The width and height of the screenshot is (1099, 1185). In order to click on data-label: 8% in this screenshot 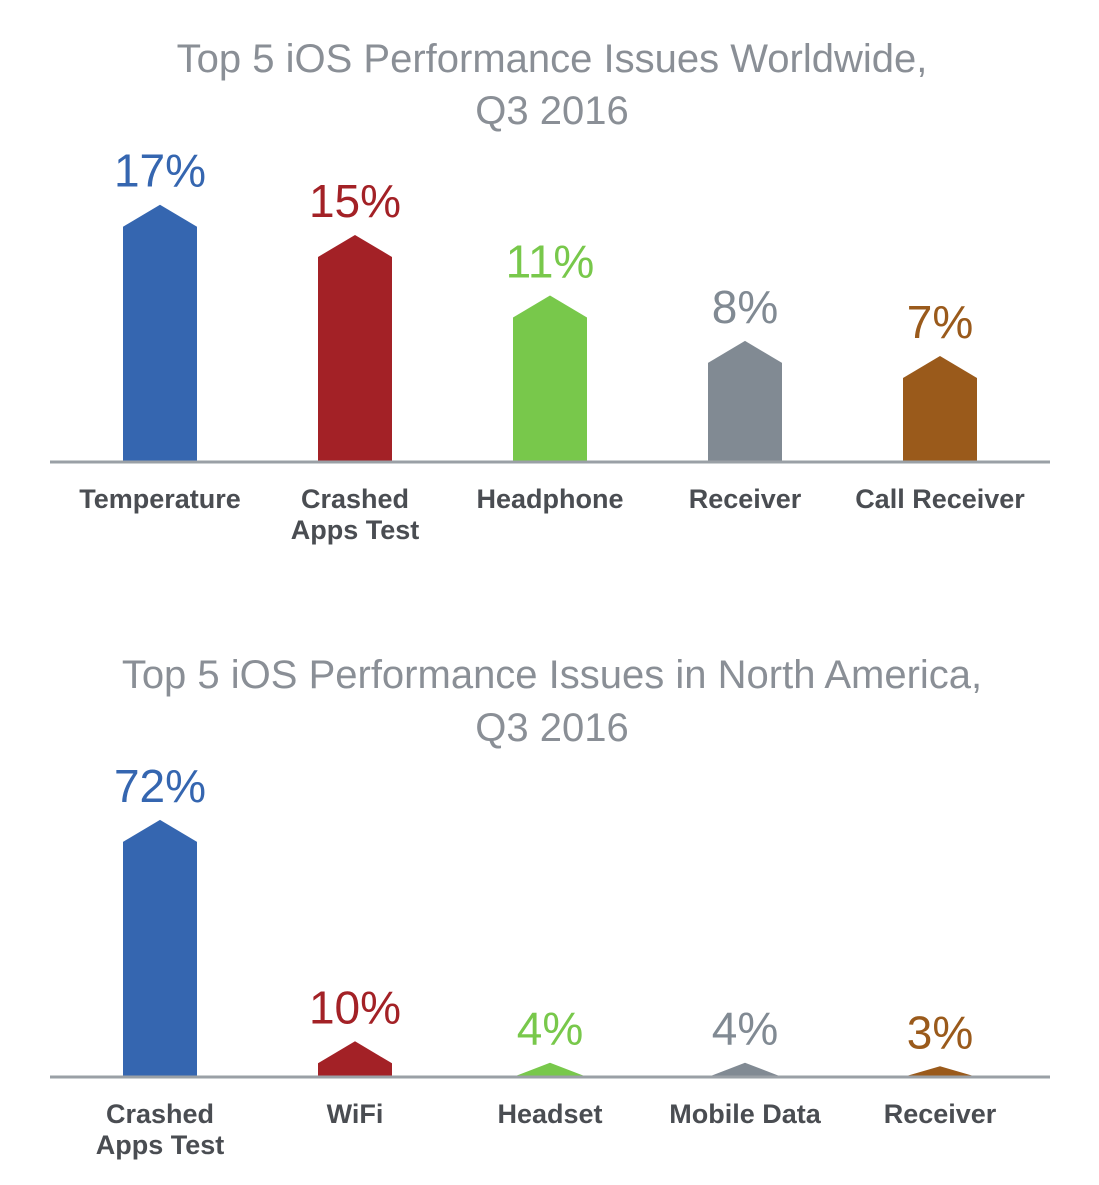, I will do `click(745, 307)`.